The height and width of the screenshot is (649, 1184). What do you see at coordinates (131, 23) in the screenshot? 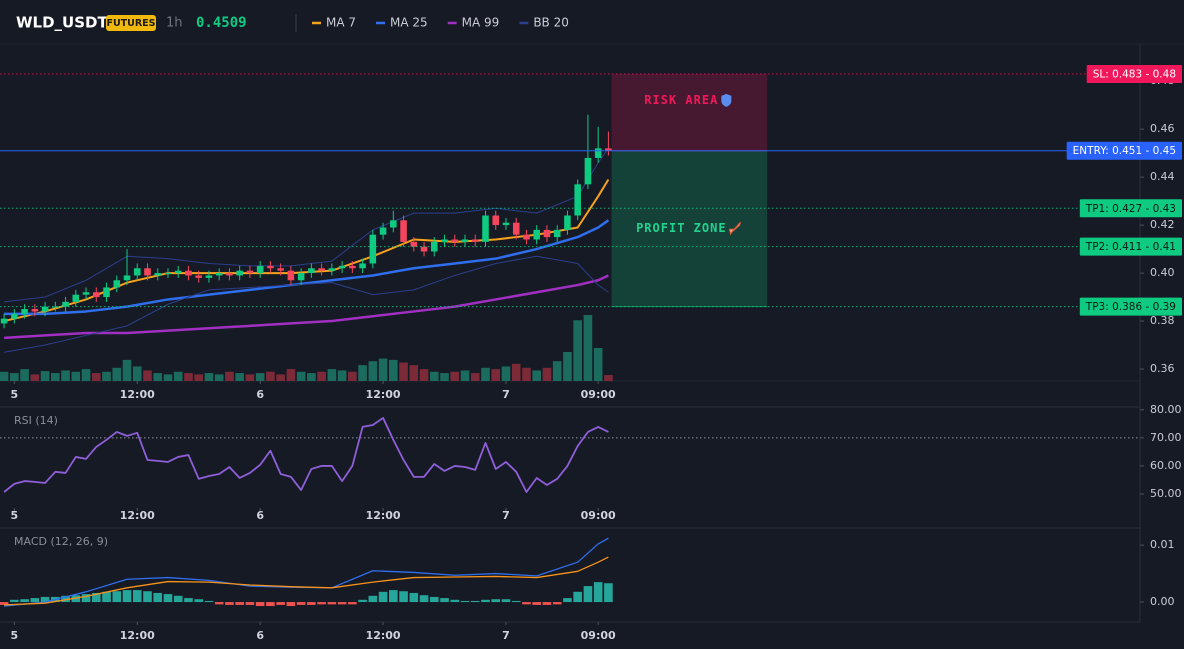
I see `badge-bg` at bounding box center [131, 23].